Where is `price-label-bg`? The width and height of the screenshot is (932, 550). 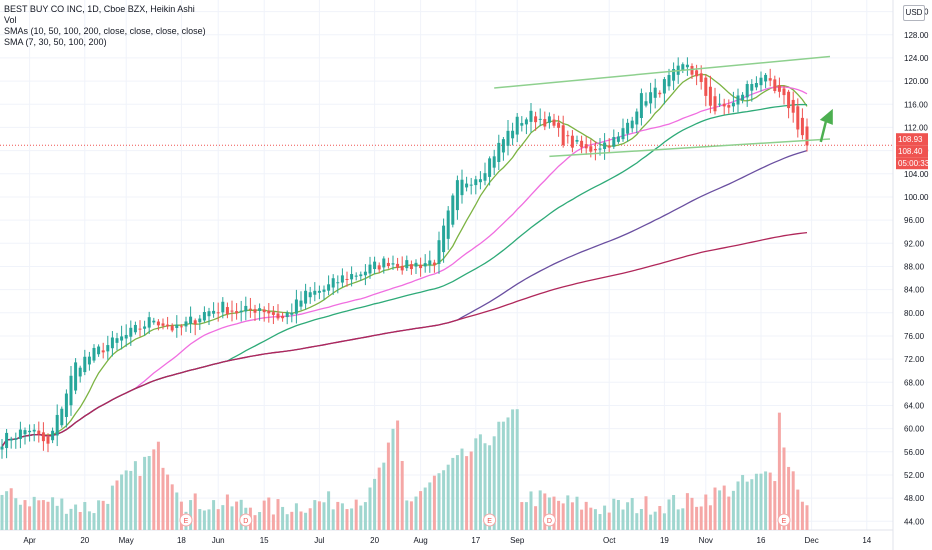 price-label-bg is located at coordinates (912, 151).